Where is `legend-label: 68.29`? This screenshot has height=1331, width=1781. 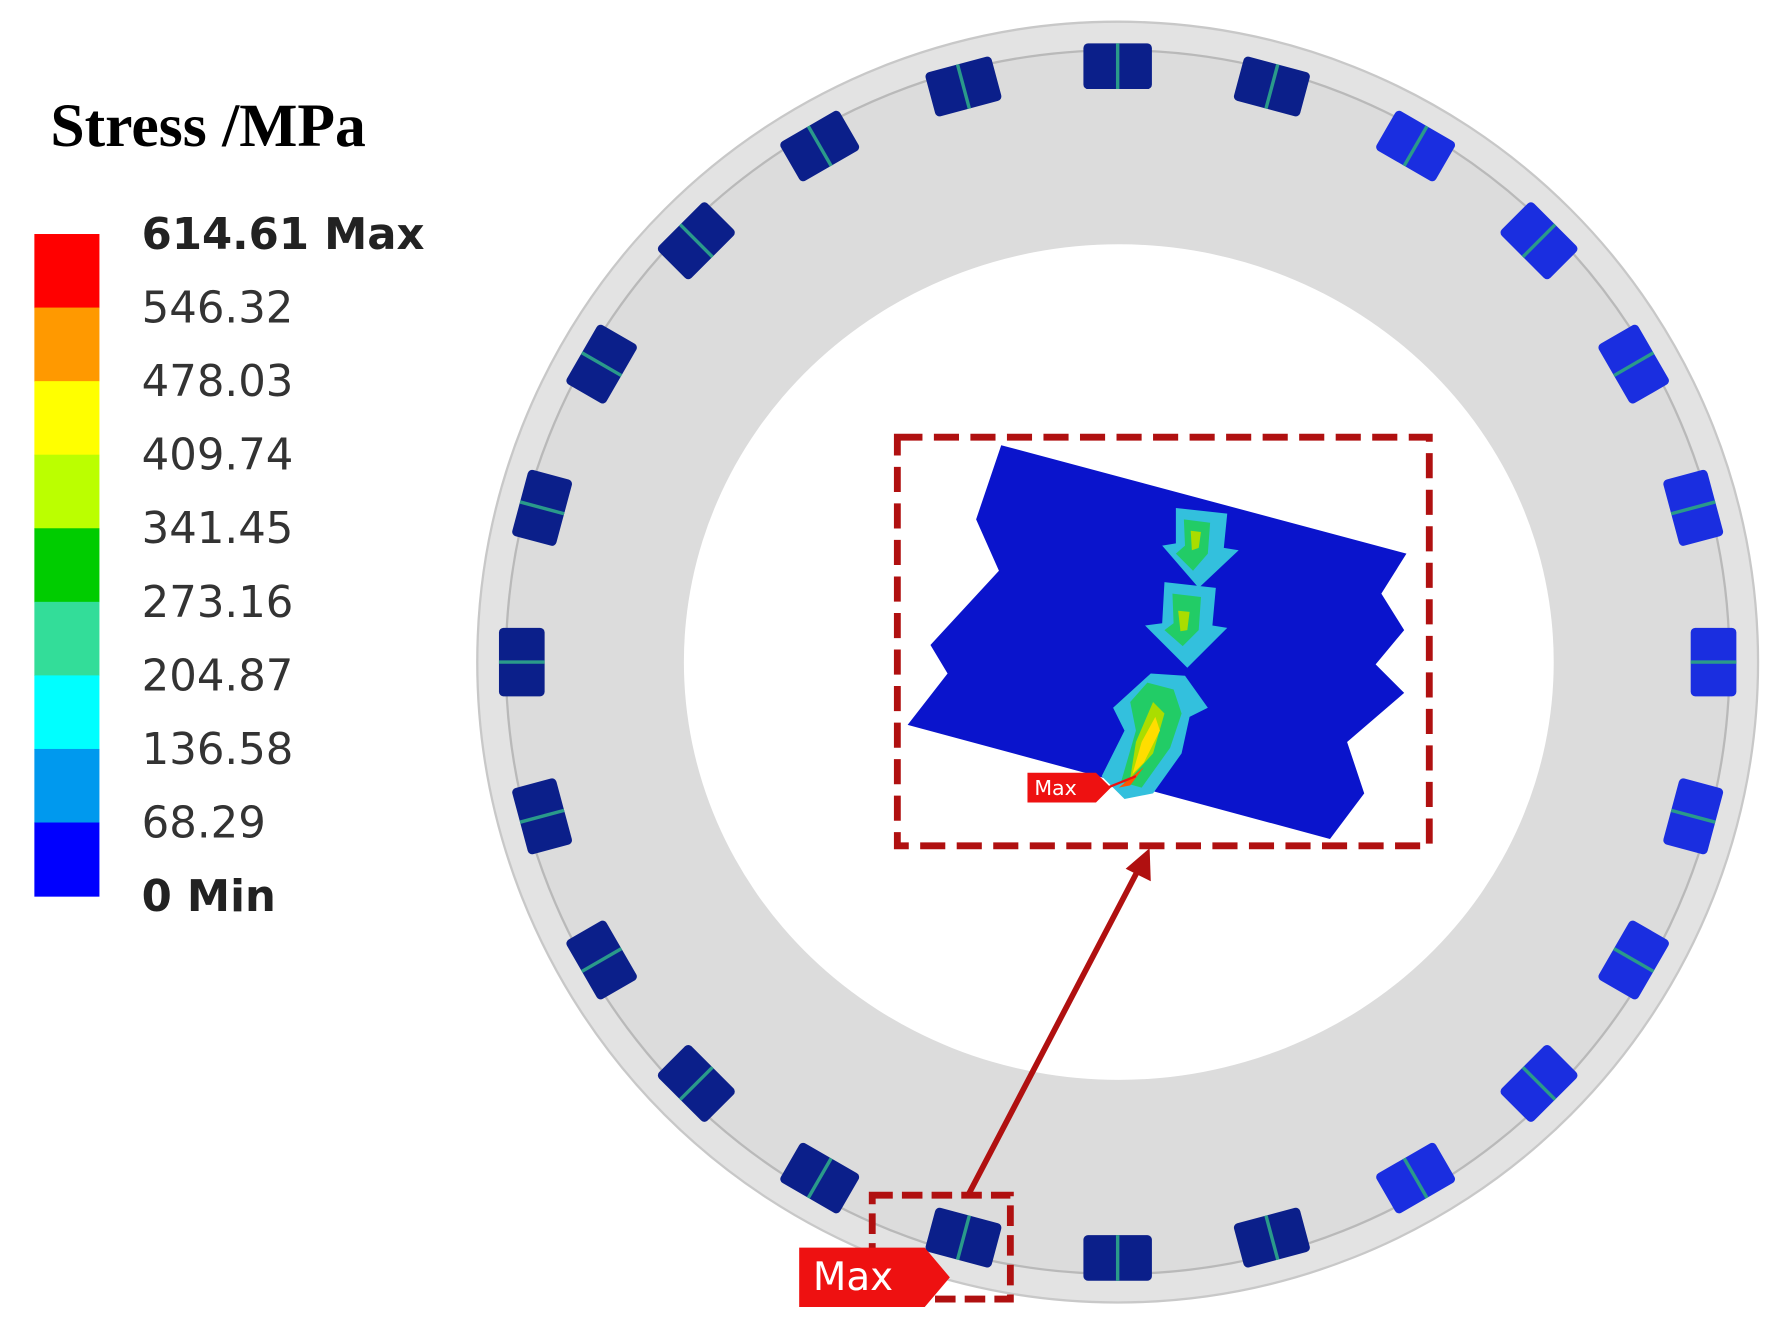 legend-label: 68.29 is located at coordinates (204, 823).